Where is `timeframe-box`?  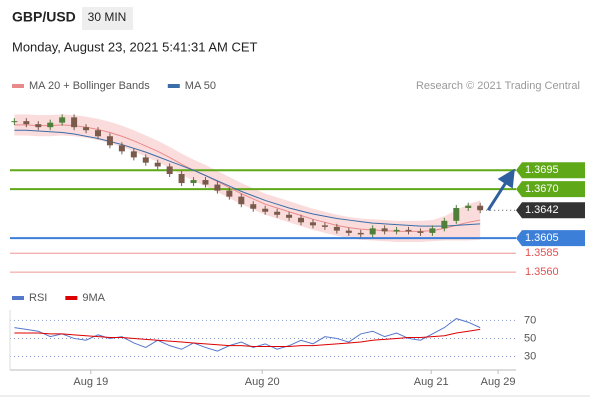 timeframe-box is located at coordinates (107, 18).